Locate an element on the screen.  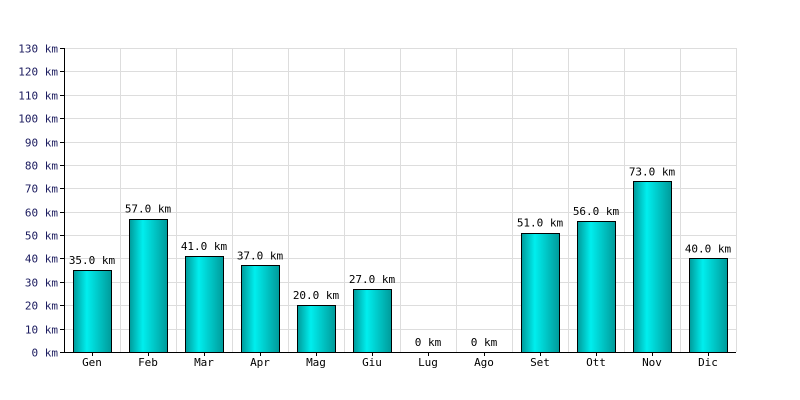
y-tick-label: 110 km is located at coordinates (38, 96).